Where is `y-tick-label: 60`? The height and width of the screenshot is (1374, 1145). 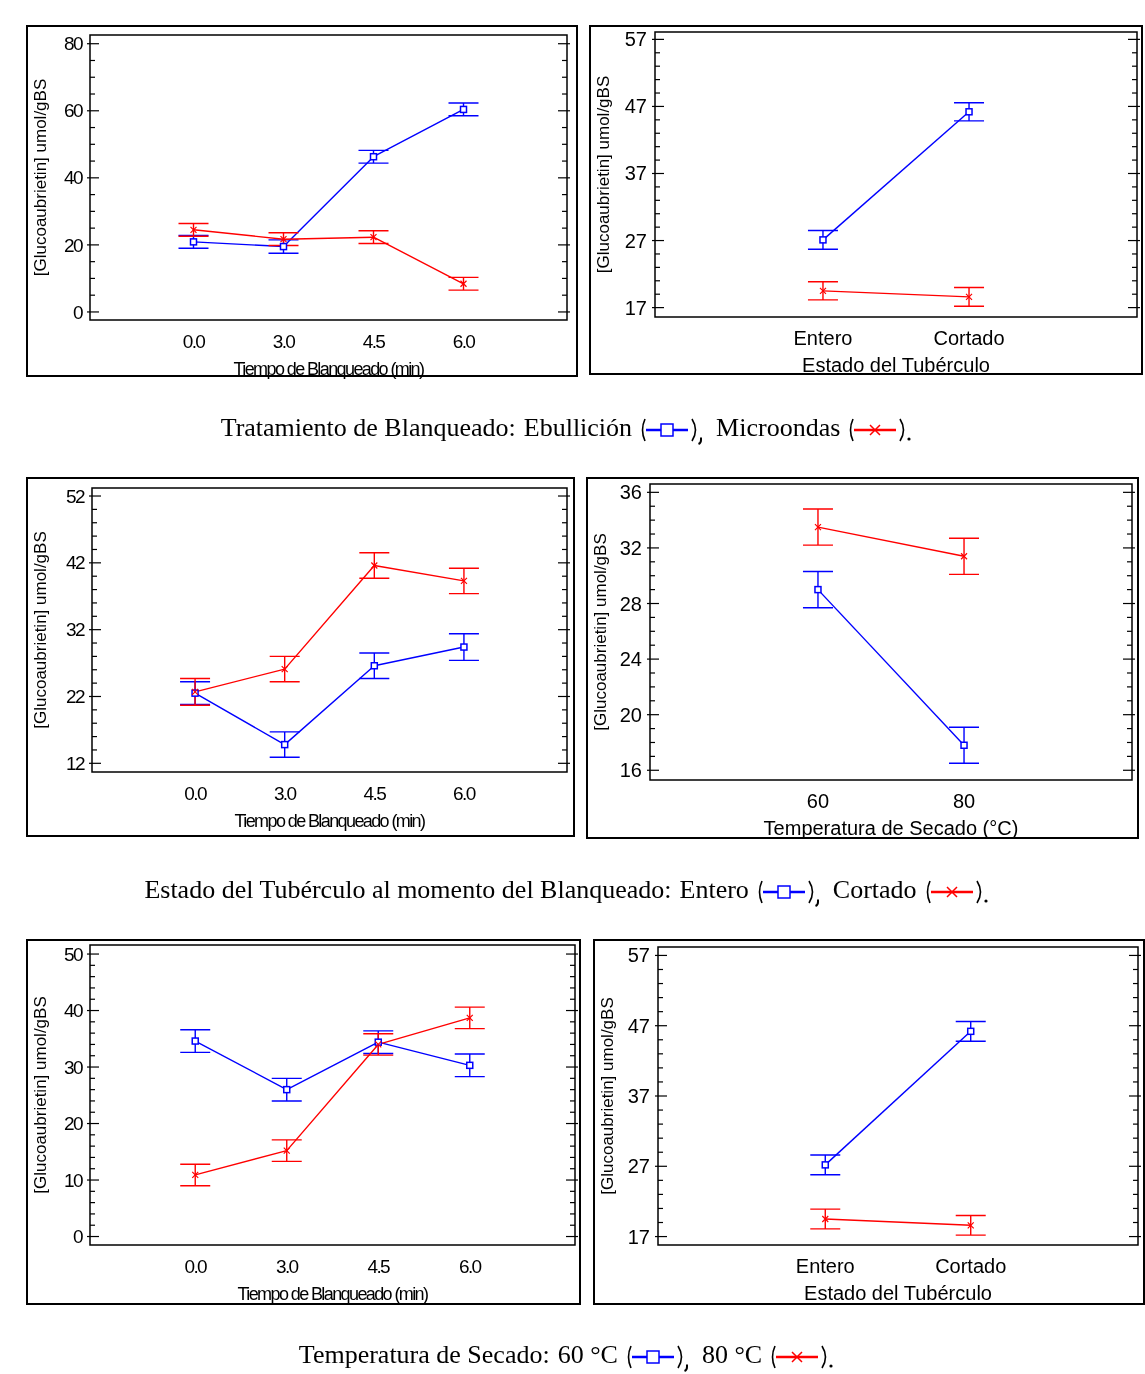 y-tick-label: 60 is located at coordinates (74, 111).